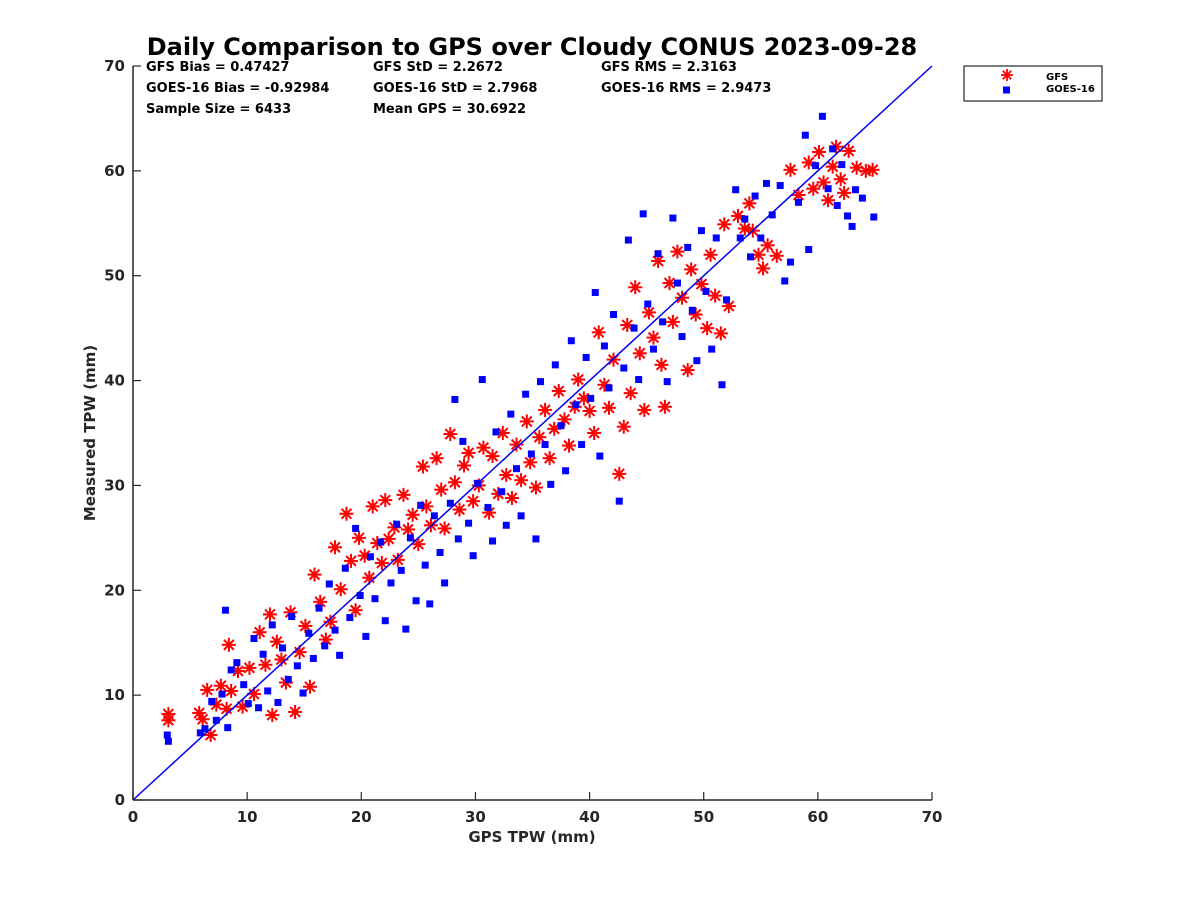  What do you see at coordinates (669, 67) in the screenshot?
I see `stat-text: GFS RMS = 2.3163` at bounding box center [669, 67].